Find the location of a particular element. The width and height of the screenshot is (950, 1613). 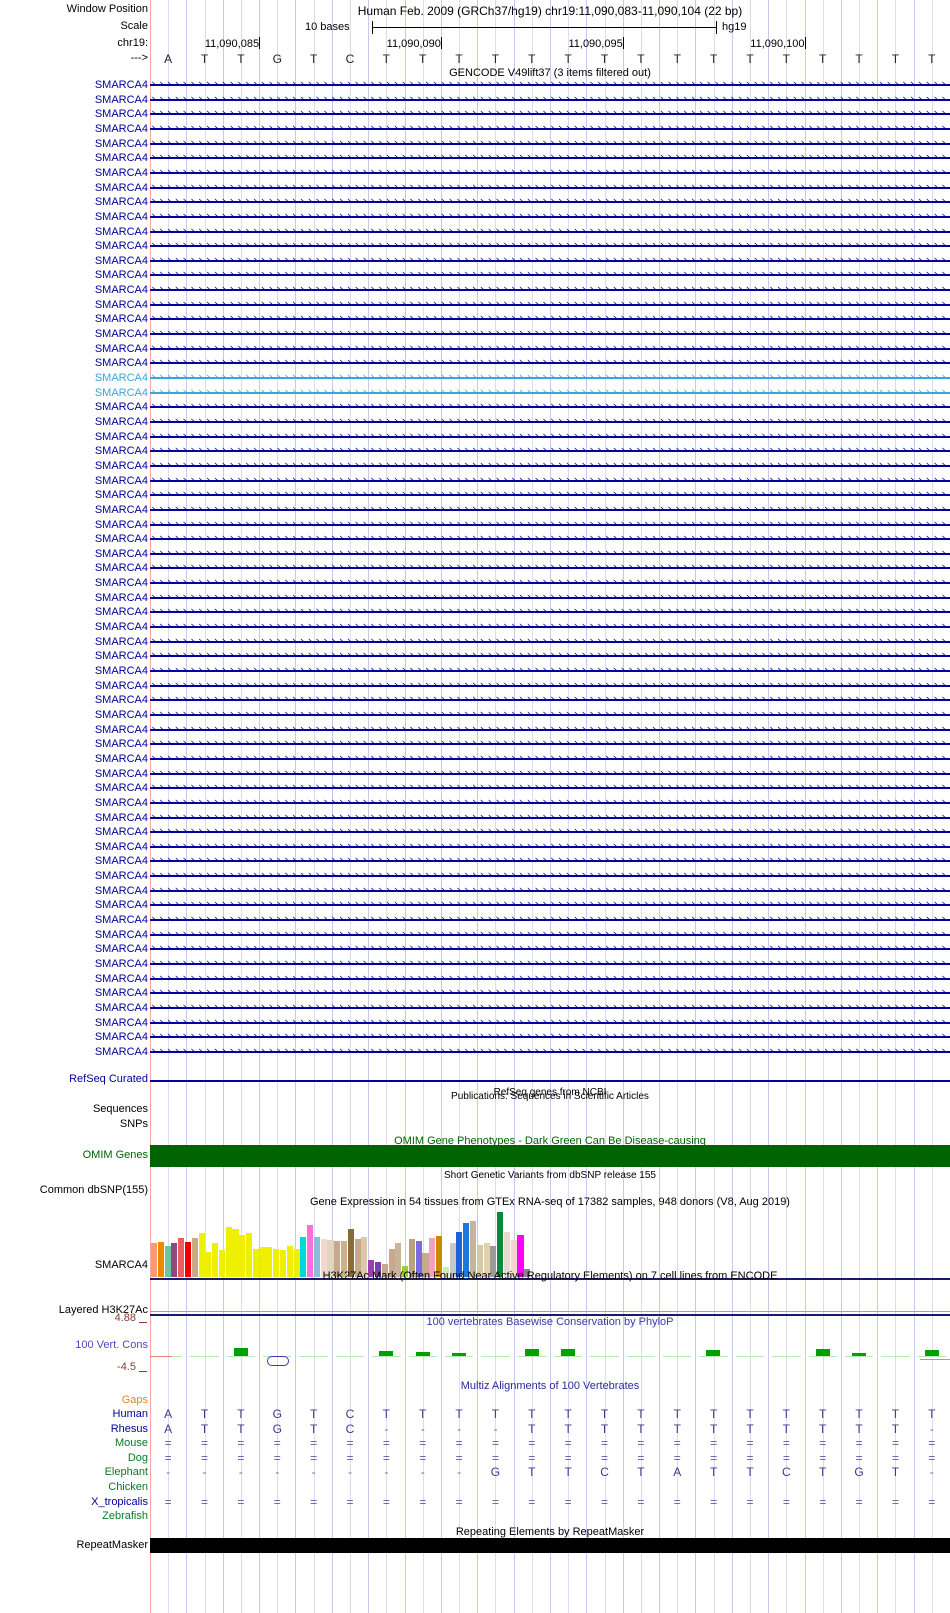

conservation-plot is located at coordinates (550, 1346).